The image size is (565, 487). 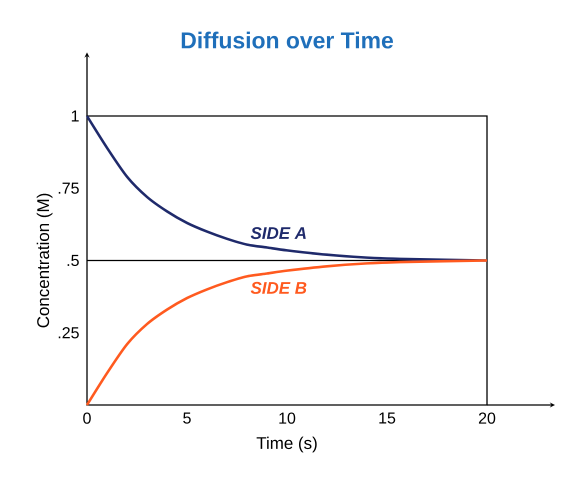 I want to click on x-tick-label: 5, so click(x=187, y=418).